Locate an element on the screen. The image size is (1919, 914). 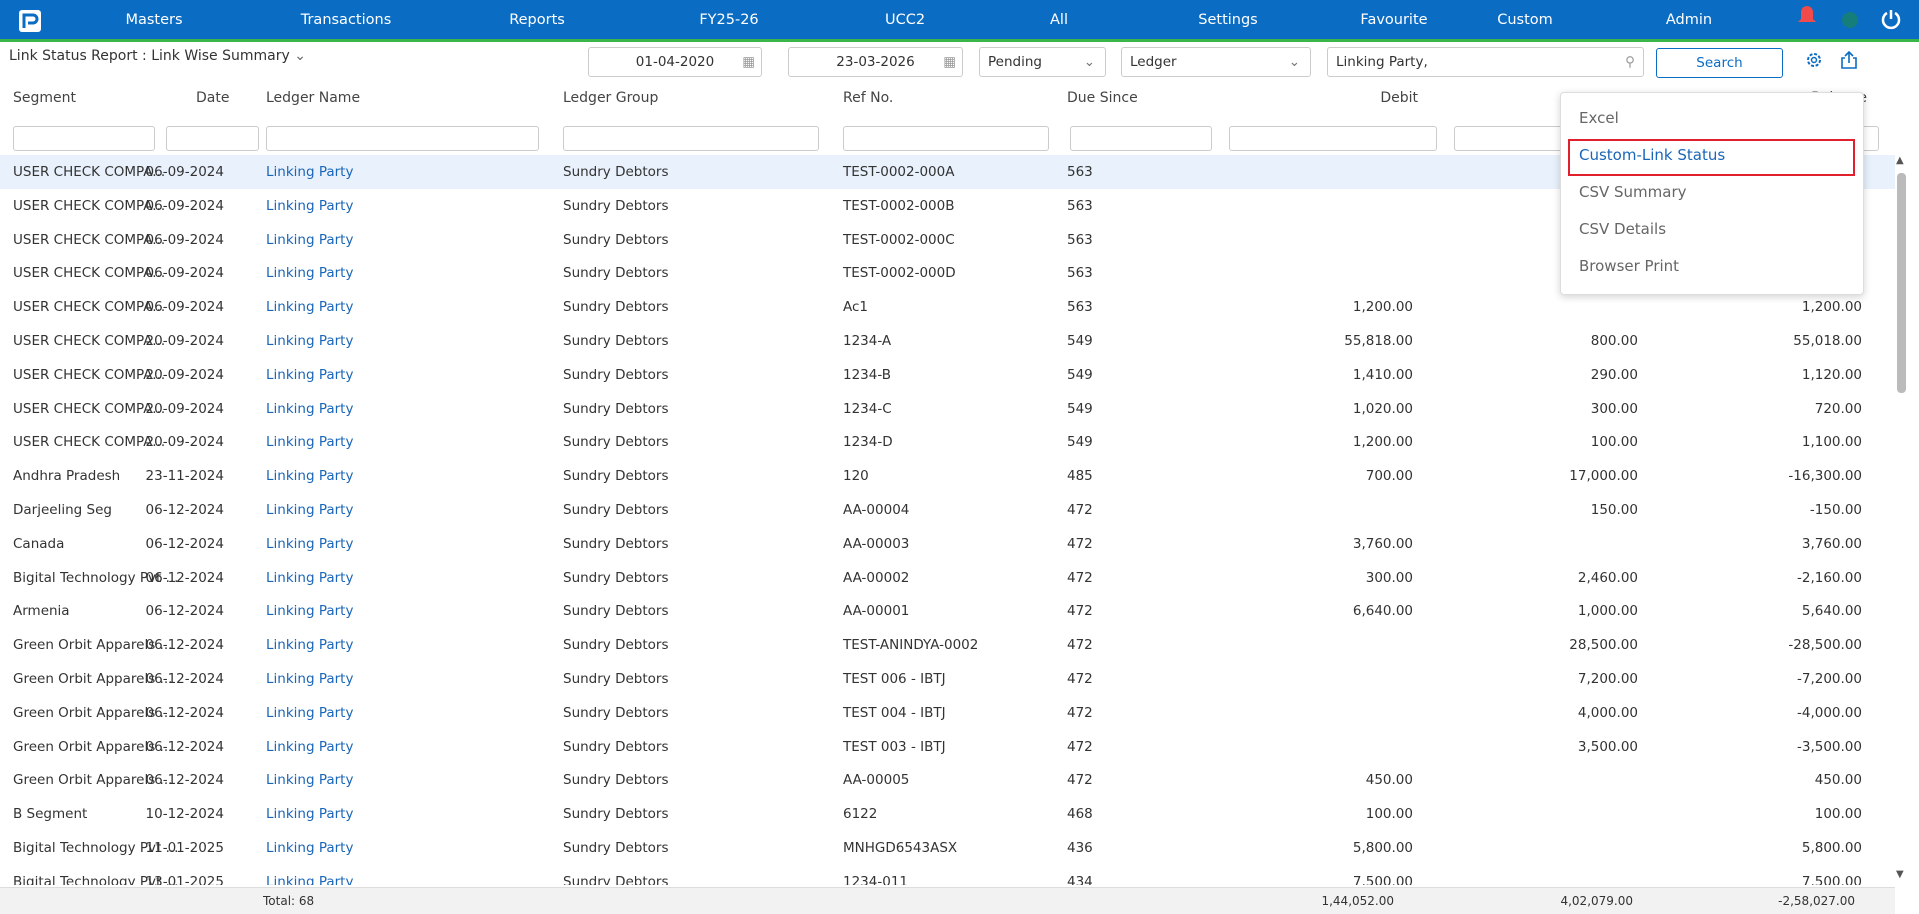
table-cell: Canada is located at coordinates (39, 543).